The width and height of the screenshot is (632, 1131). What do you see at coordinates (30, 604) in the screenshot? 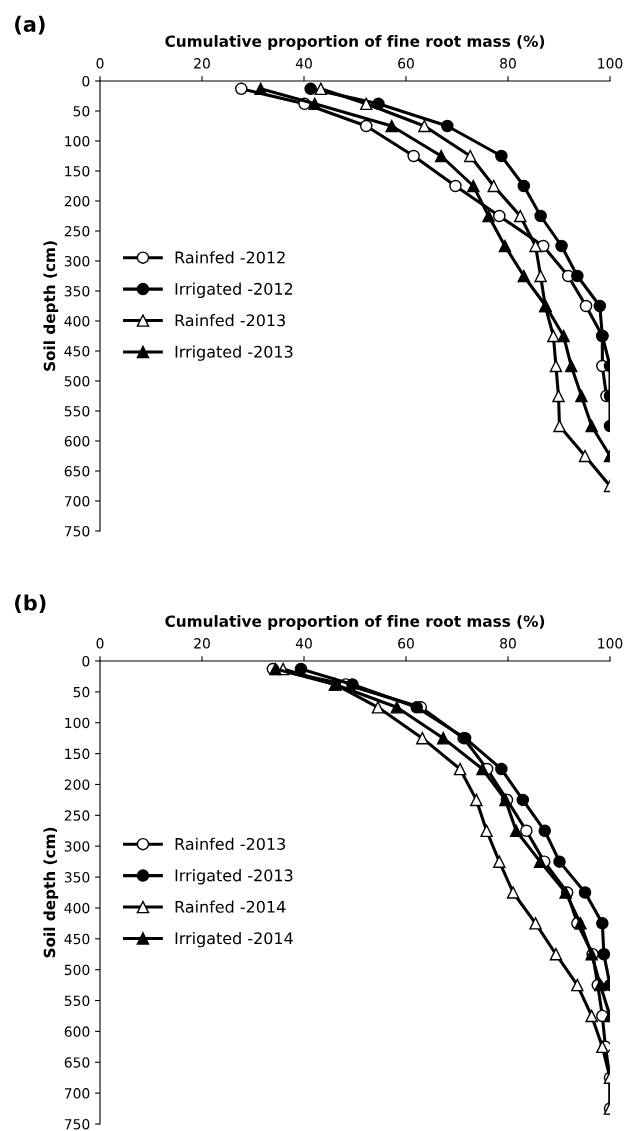
I see `chart-title: (b)` at bounding box center [30, 604].